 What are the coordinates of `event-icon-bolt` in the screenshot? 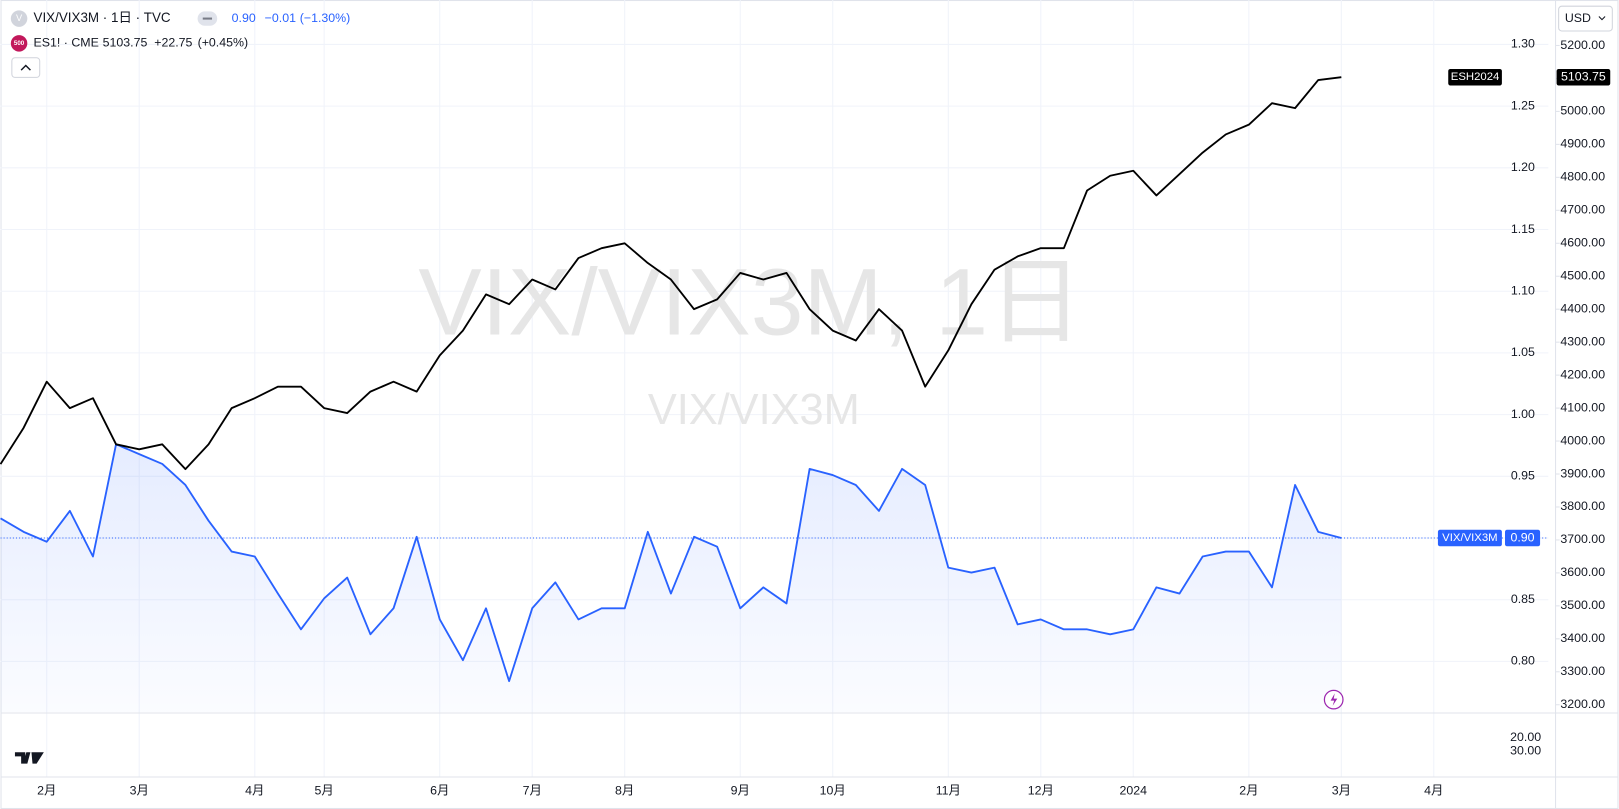 It's located at (1334, 699).